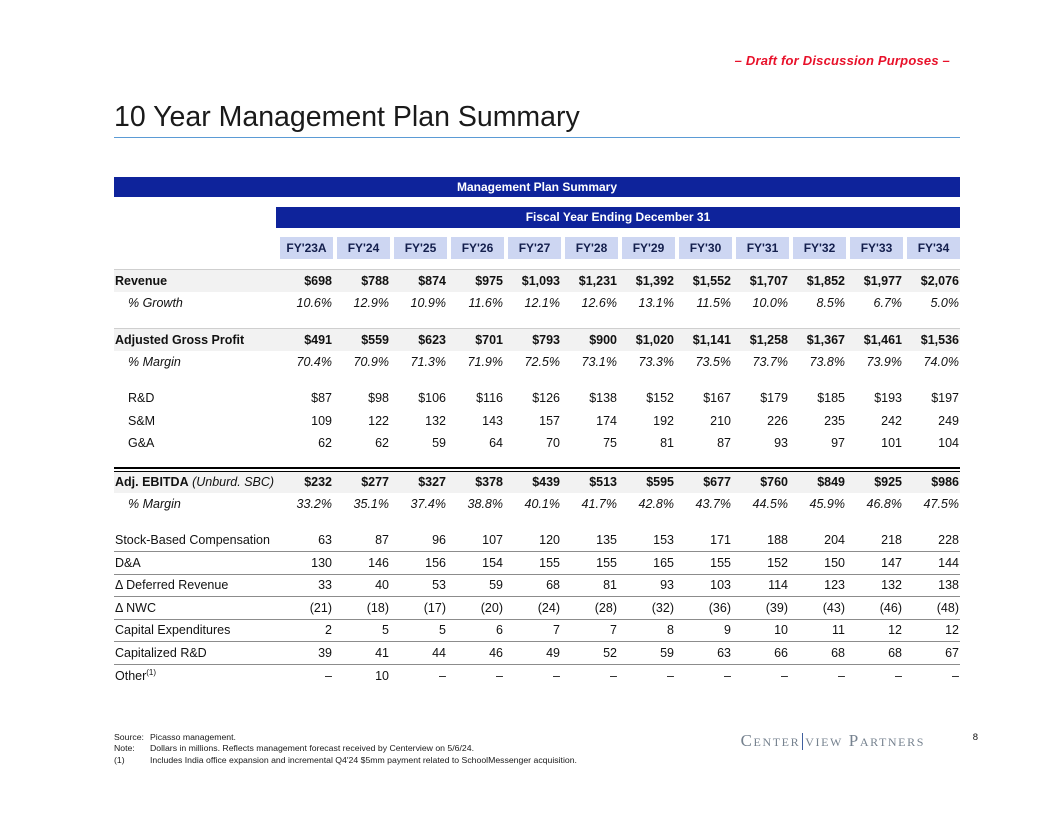 This screenshot has height=816, width=1056. Describe the element at coordinates (428, 504) in the screenshot. I see `table-cell: 37.4%` at that location.